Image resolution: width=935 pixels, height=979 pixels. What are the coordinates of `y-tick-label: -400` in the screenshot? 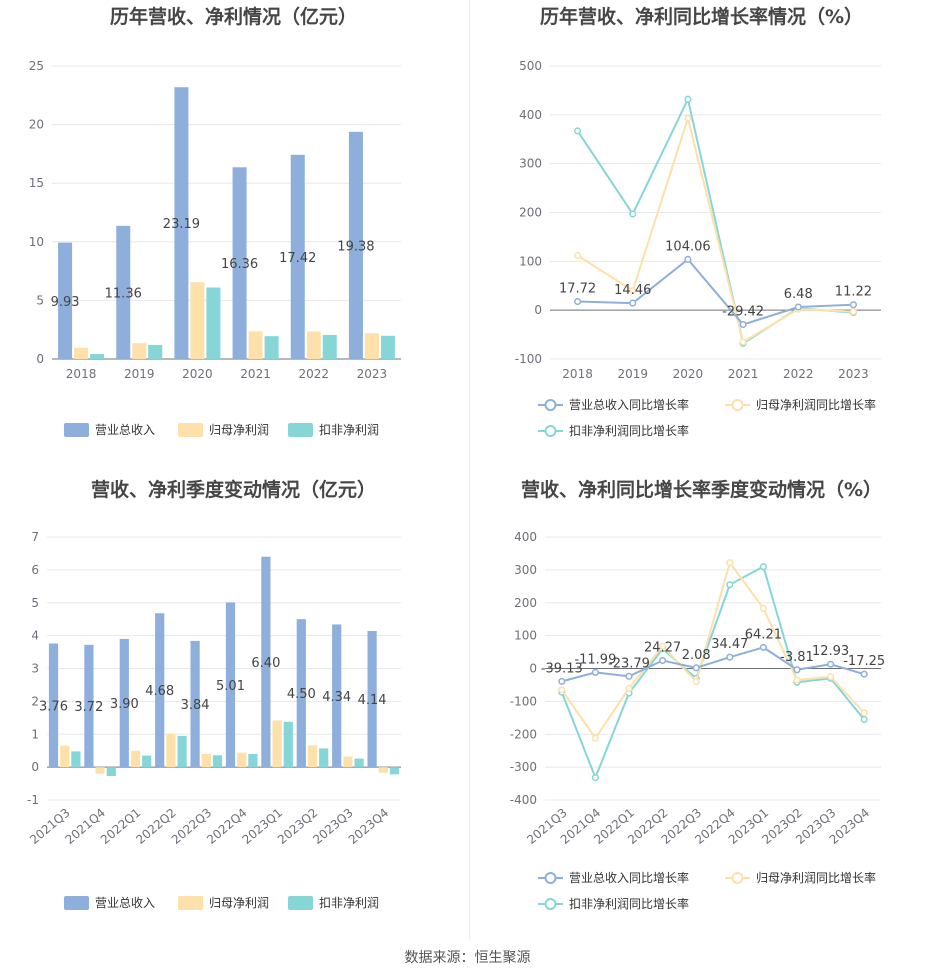 It's located at (523, 800).